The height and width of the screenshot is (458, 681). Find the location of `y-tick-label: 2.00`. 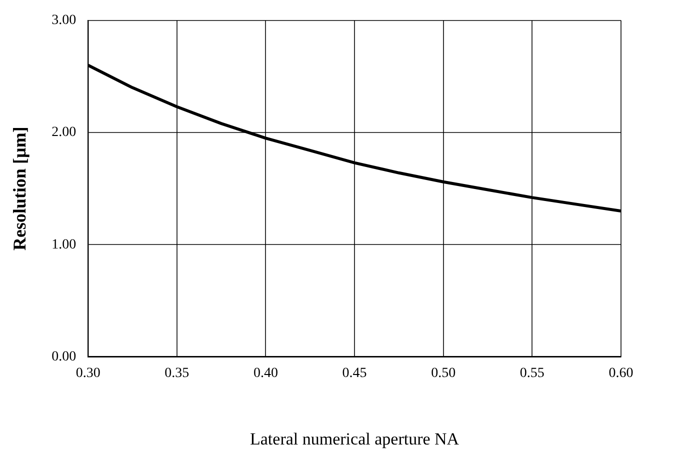

y-tick-label: 2.00 is located at coordinates (64, 132).